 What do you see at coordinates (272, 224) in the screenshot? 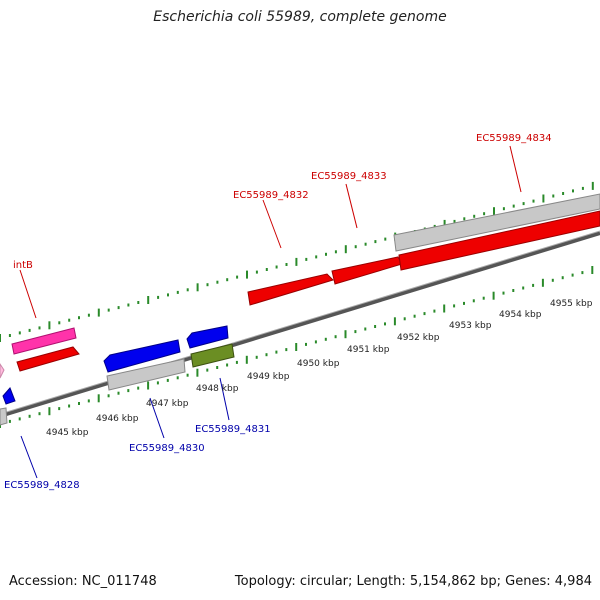
I see `ec55989-4832-connector` at bounding box center [272, 224].